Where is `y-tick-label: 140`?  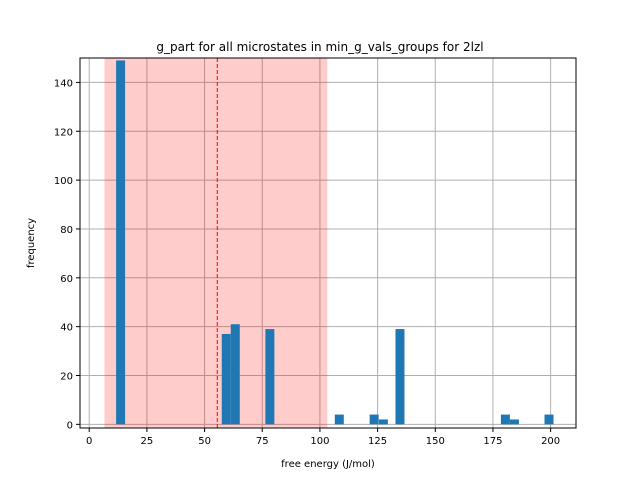 y-tick-label: 140 is located at coordinates (63, 83).